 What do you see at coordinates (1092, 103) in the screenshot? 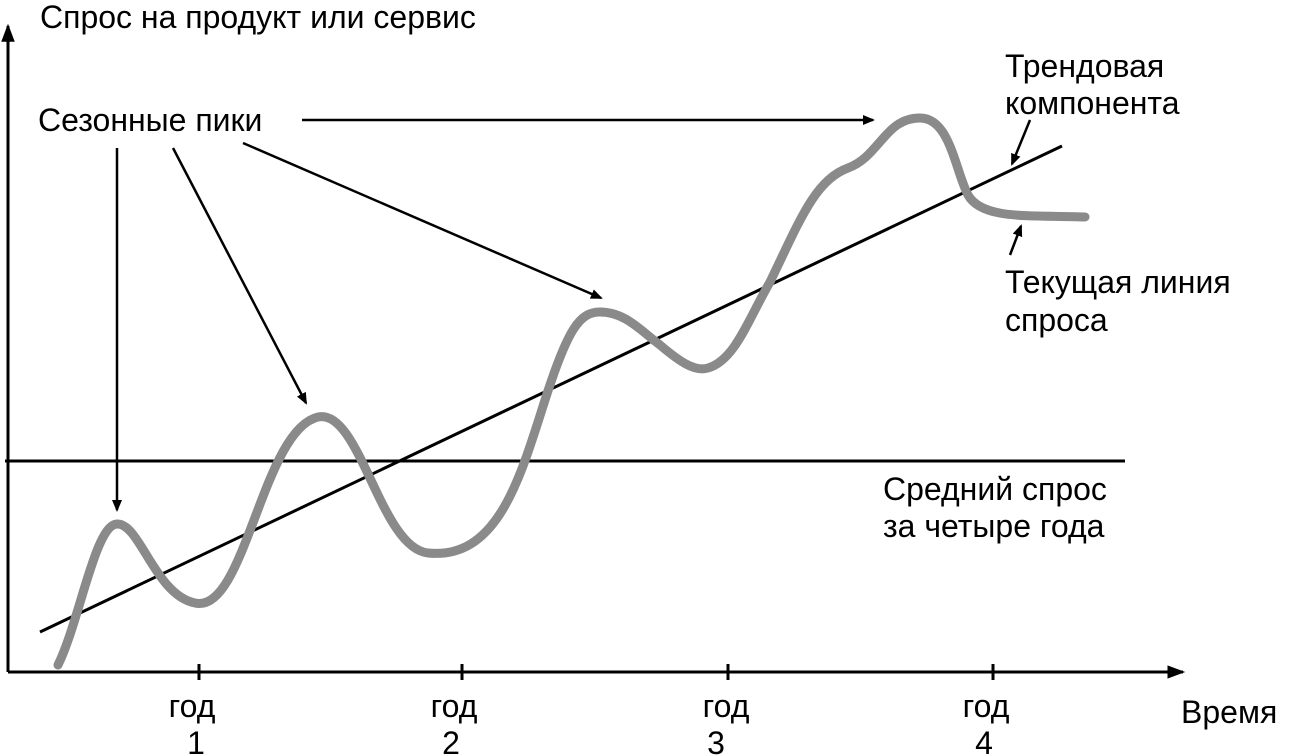
I see `trend-label-line-2: компонента` at bounding box center [1092, 103].